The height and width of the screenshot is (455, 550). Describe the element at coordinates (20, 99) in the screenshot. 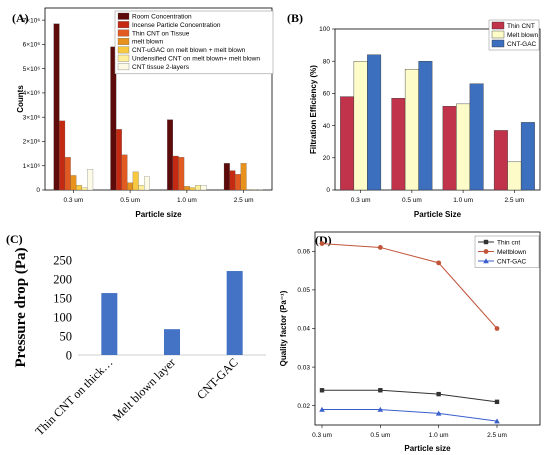

I see `y-axis-label: Counts` at that location.